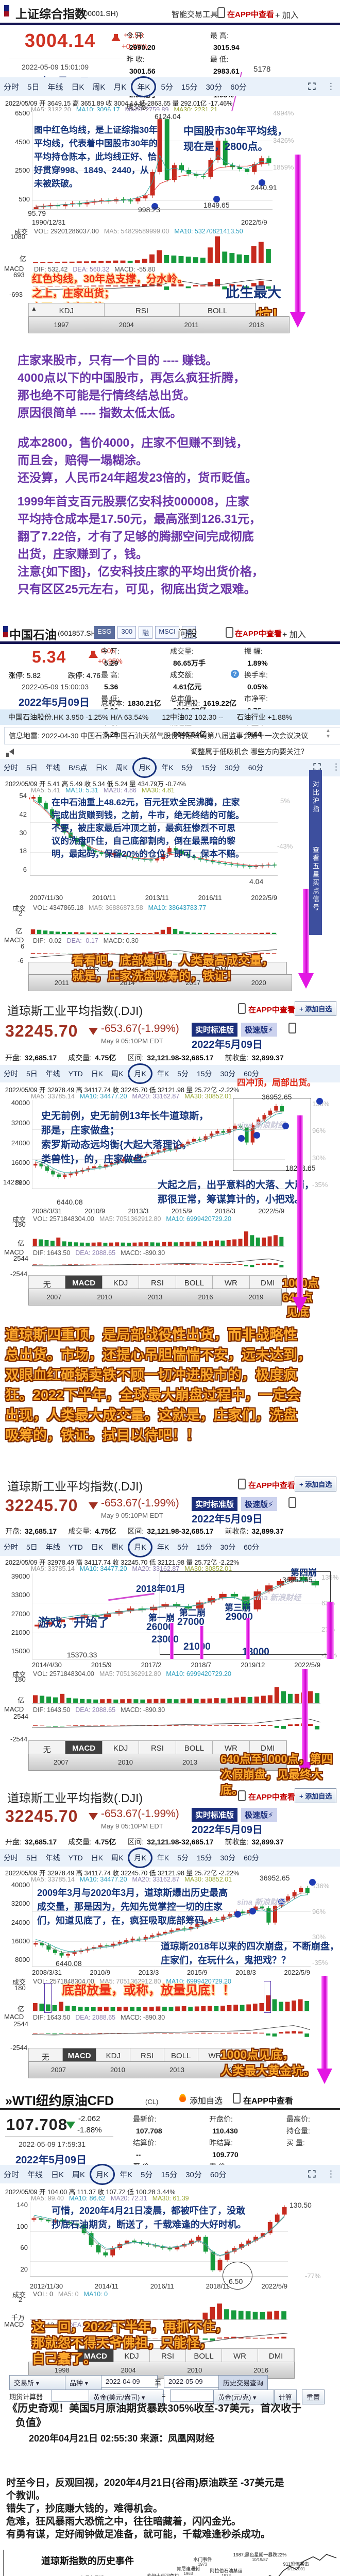 This screenshot has height=2576, width=340. Describe the element at coordinates (96, 2356) in the screenshot. I see `indicator-tab: MACD` at that location.